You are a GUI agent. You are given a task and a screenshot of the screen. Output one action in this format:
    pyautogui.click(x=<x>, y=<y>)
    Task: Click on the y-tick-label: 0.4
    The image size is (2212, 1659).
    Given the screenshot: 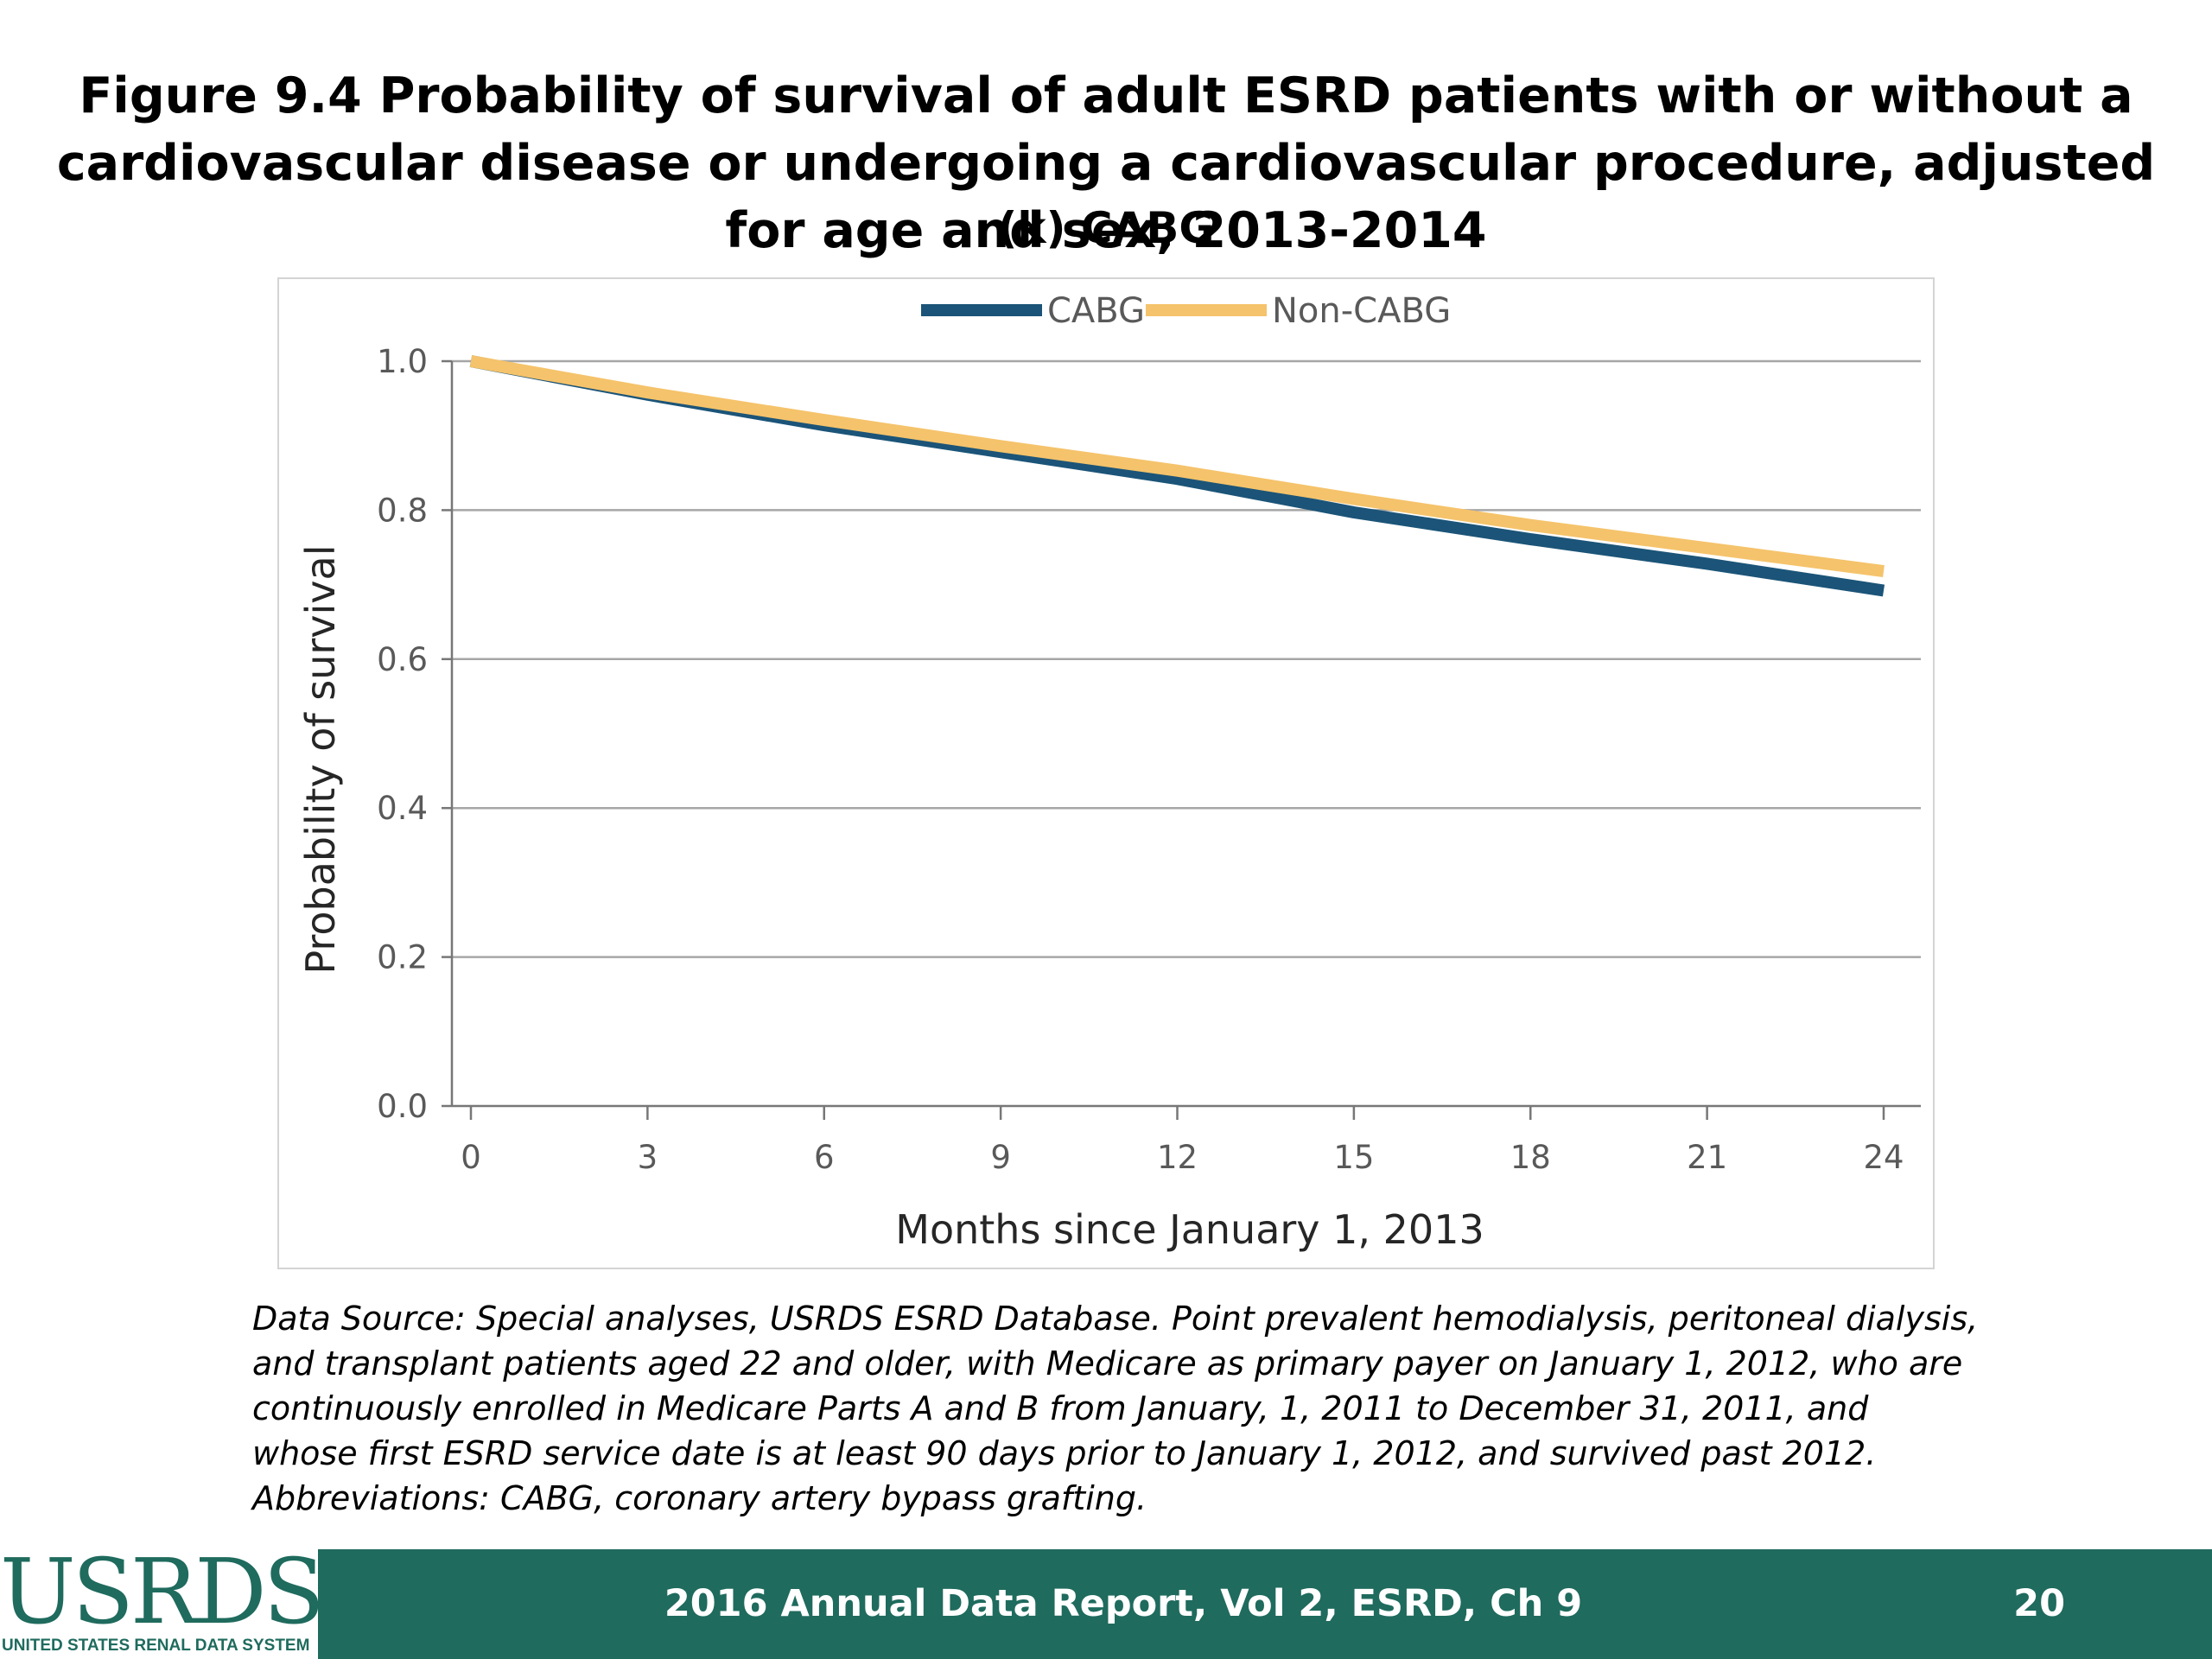 What is the action you would take?
    pyautogui.click(x=402, y=808)
    